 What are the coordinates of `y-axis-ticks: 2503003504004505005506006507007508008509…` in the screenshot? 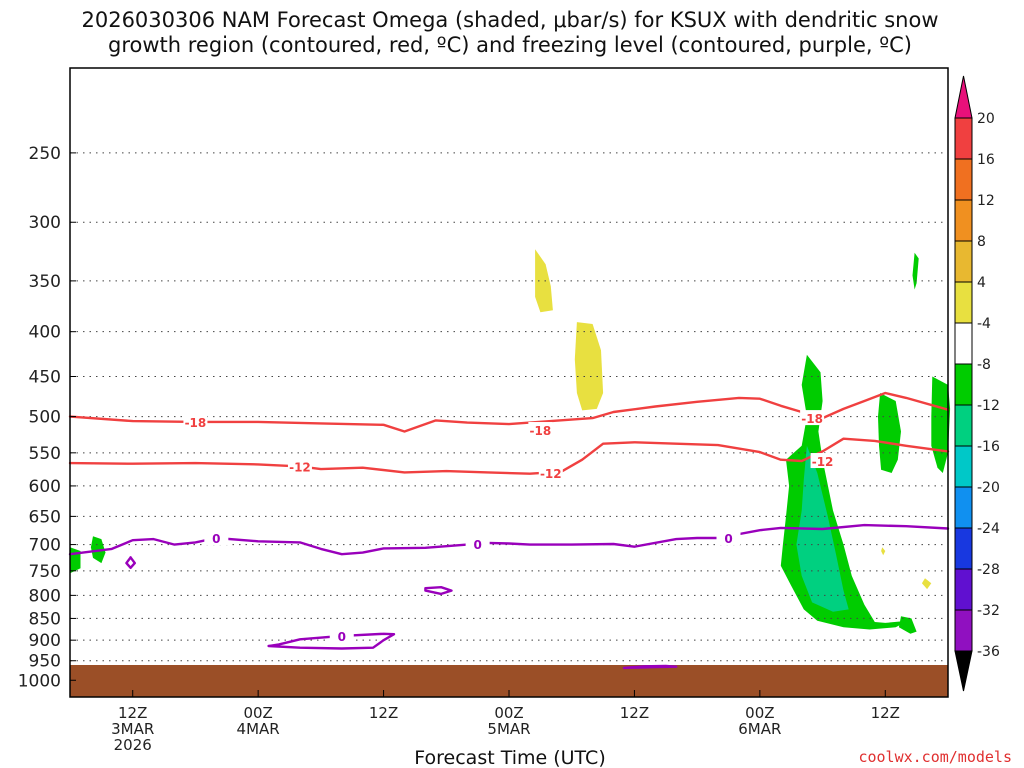 It's located at (47, 417).